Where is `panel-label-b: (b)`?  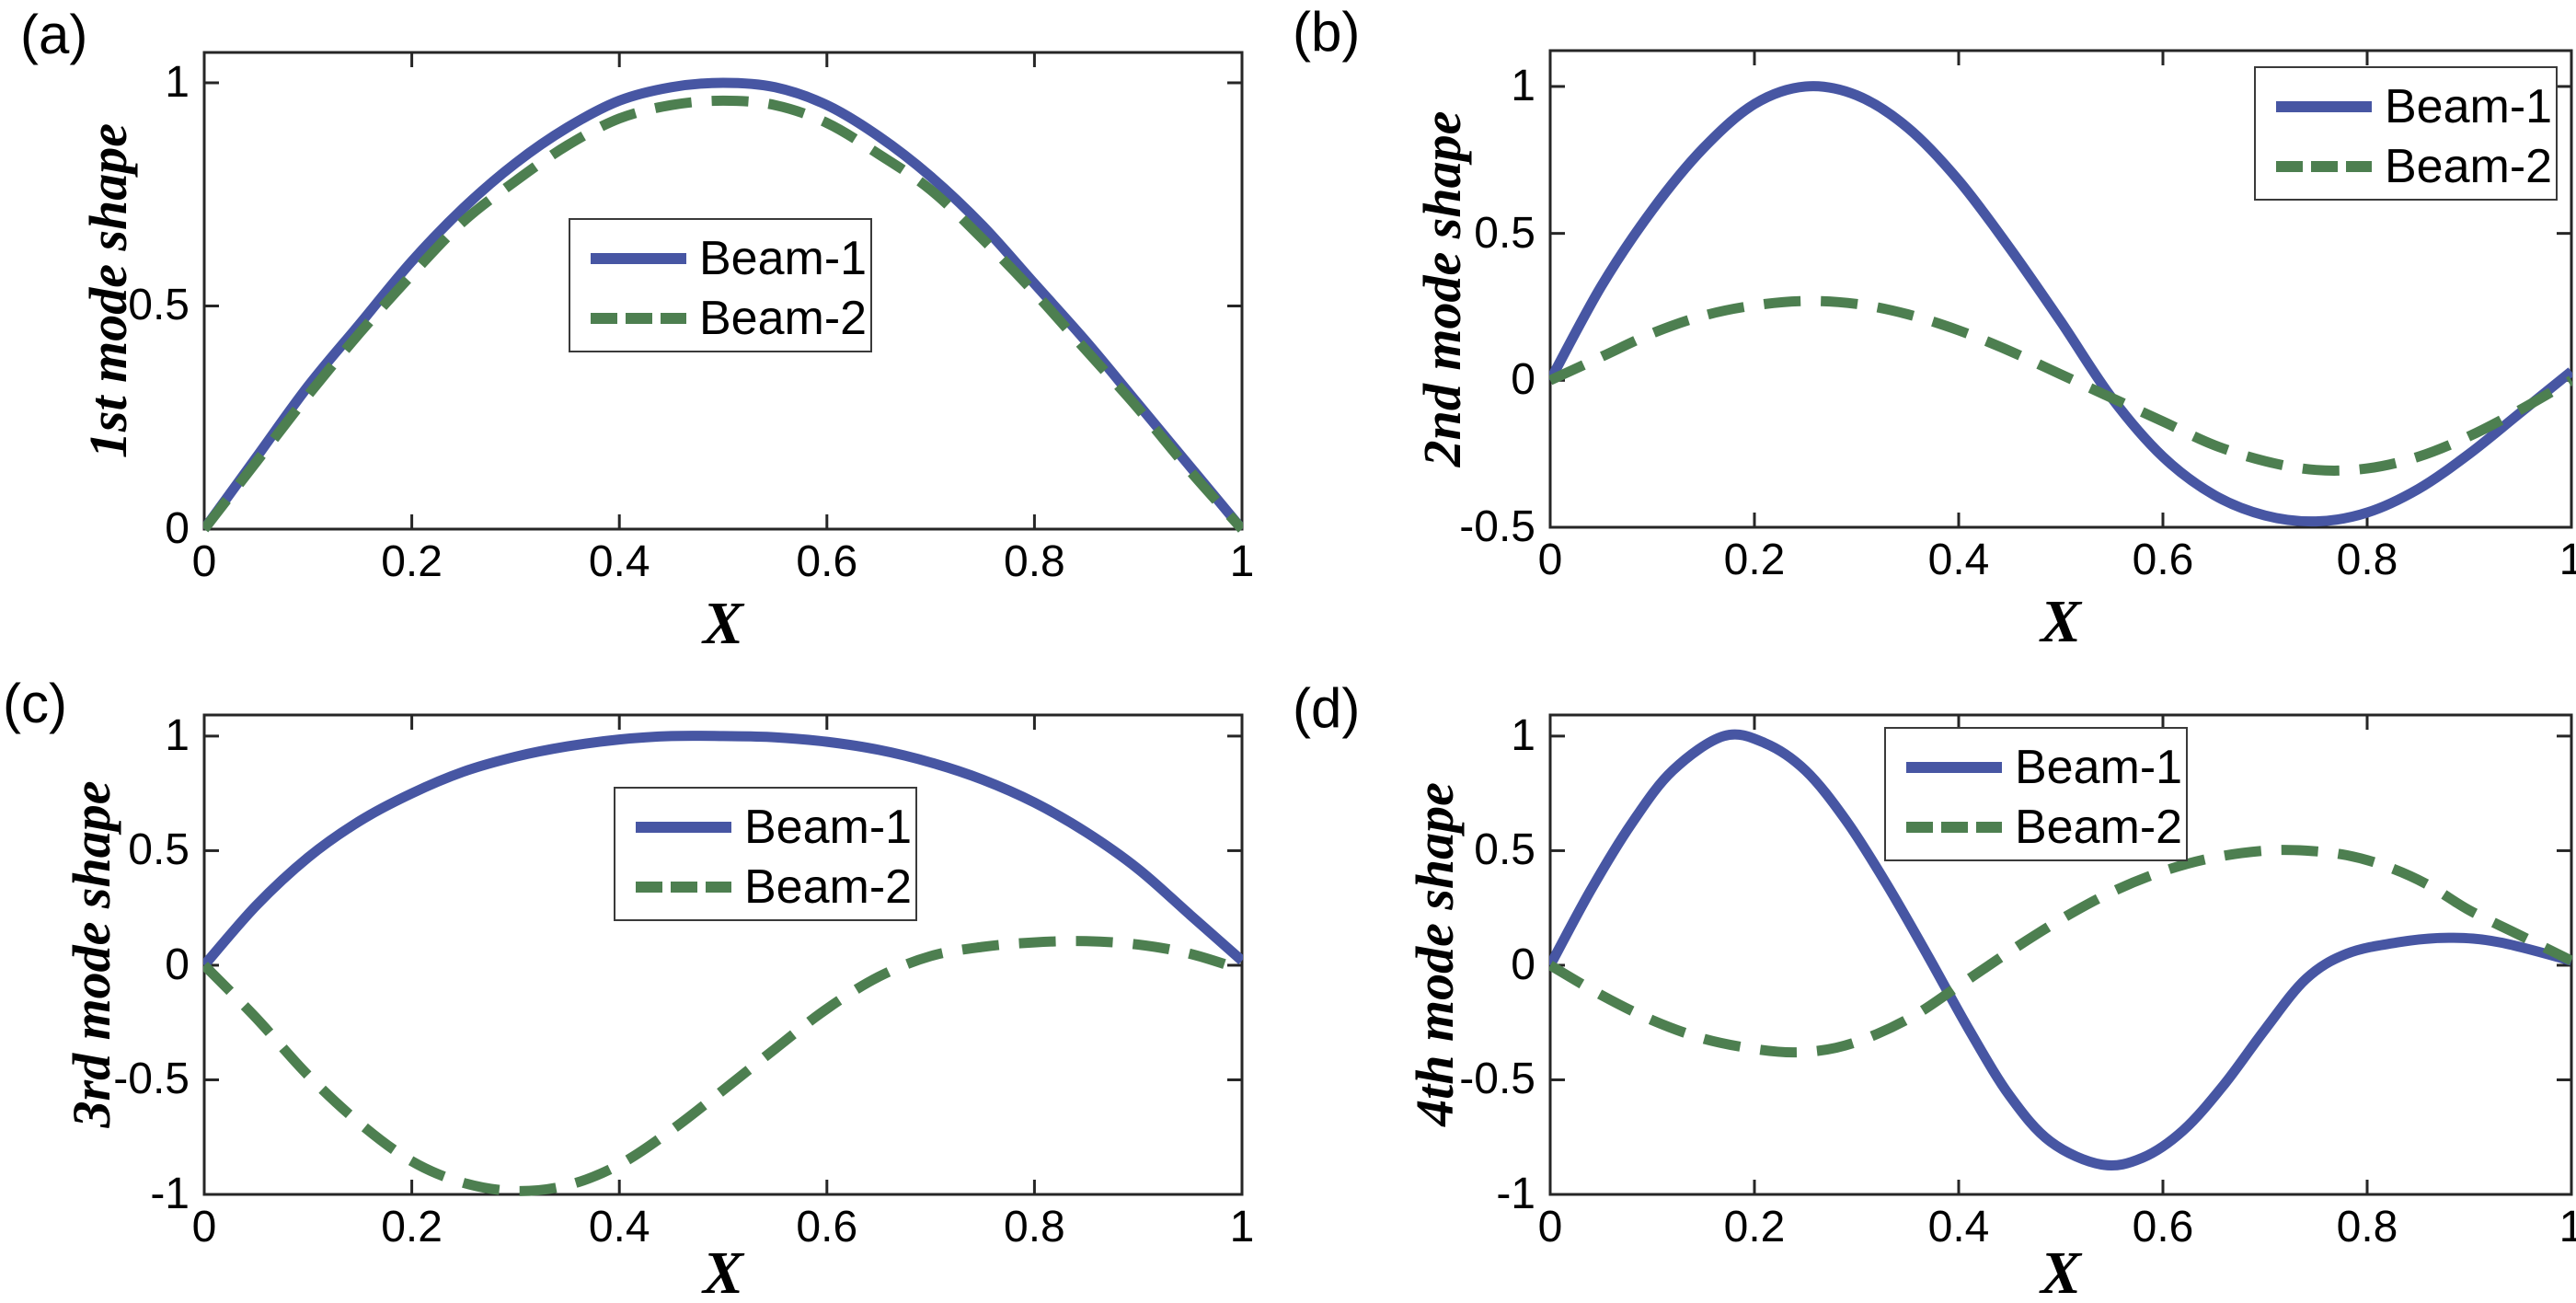 panel-label-b: (b) is located at coordinates (1327, 32).